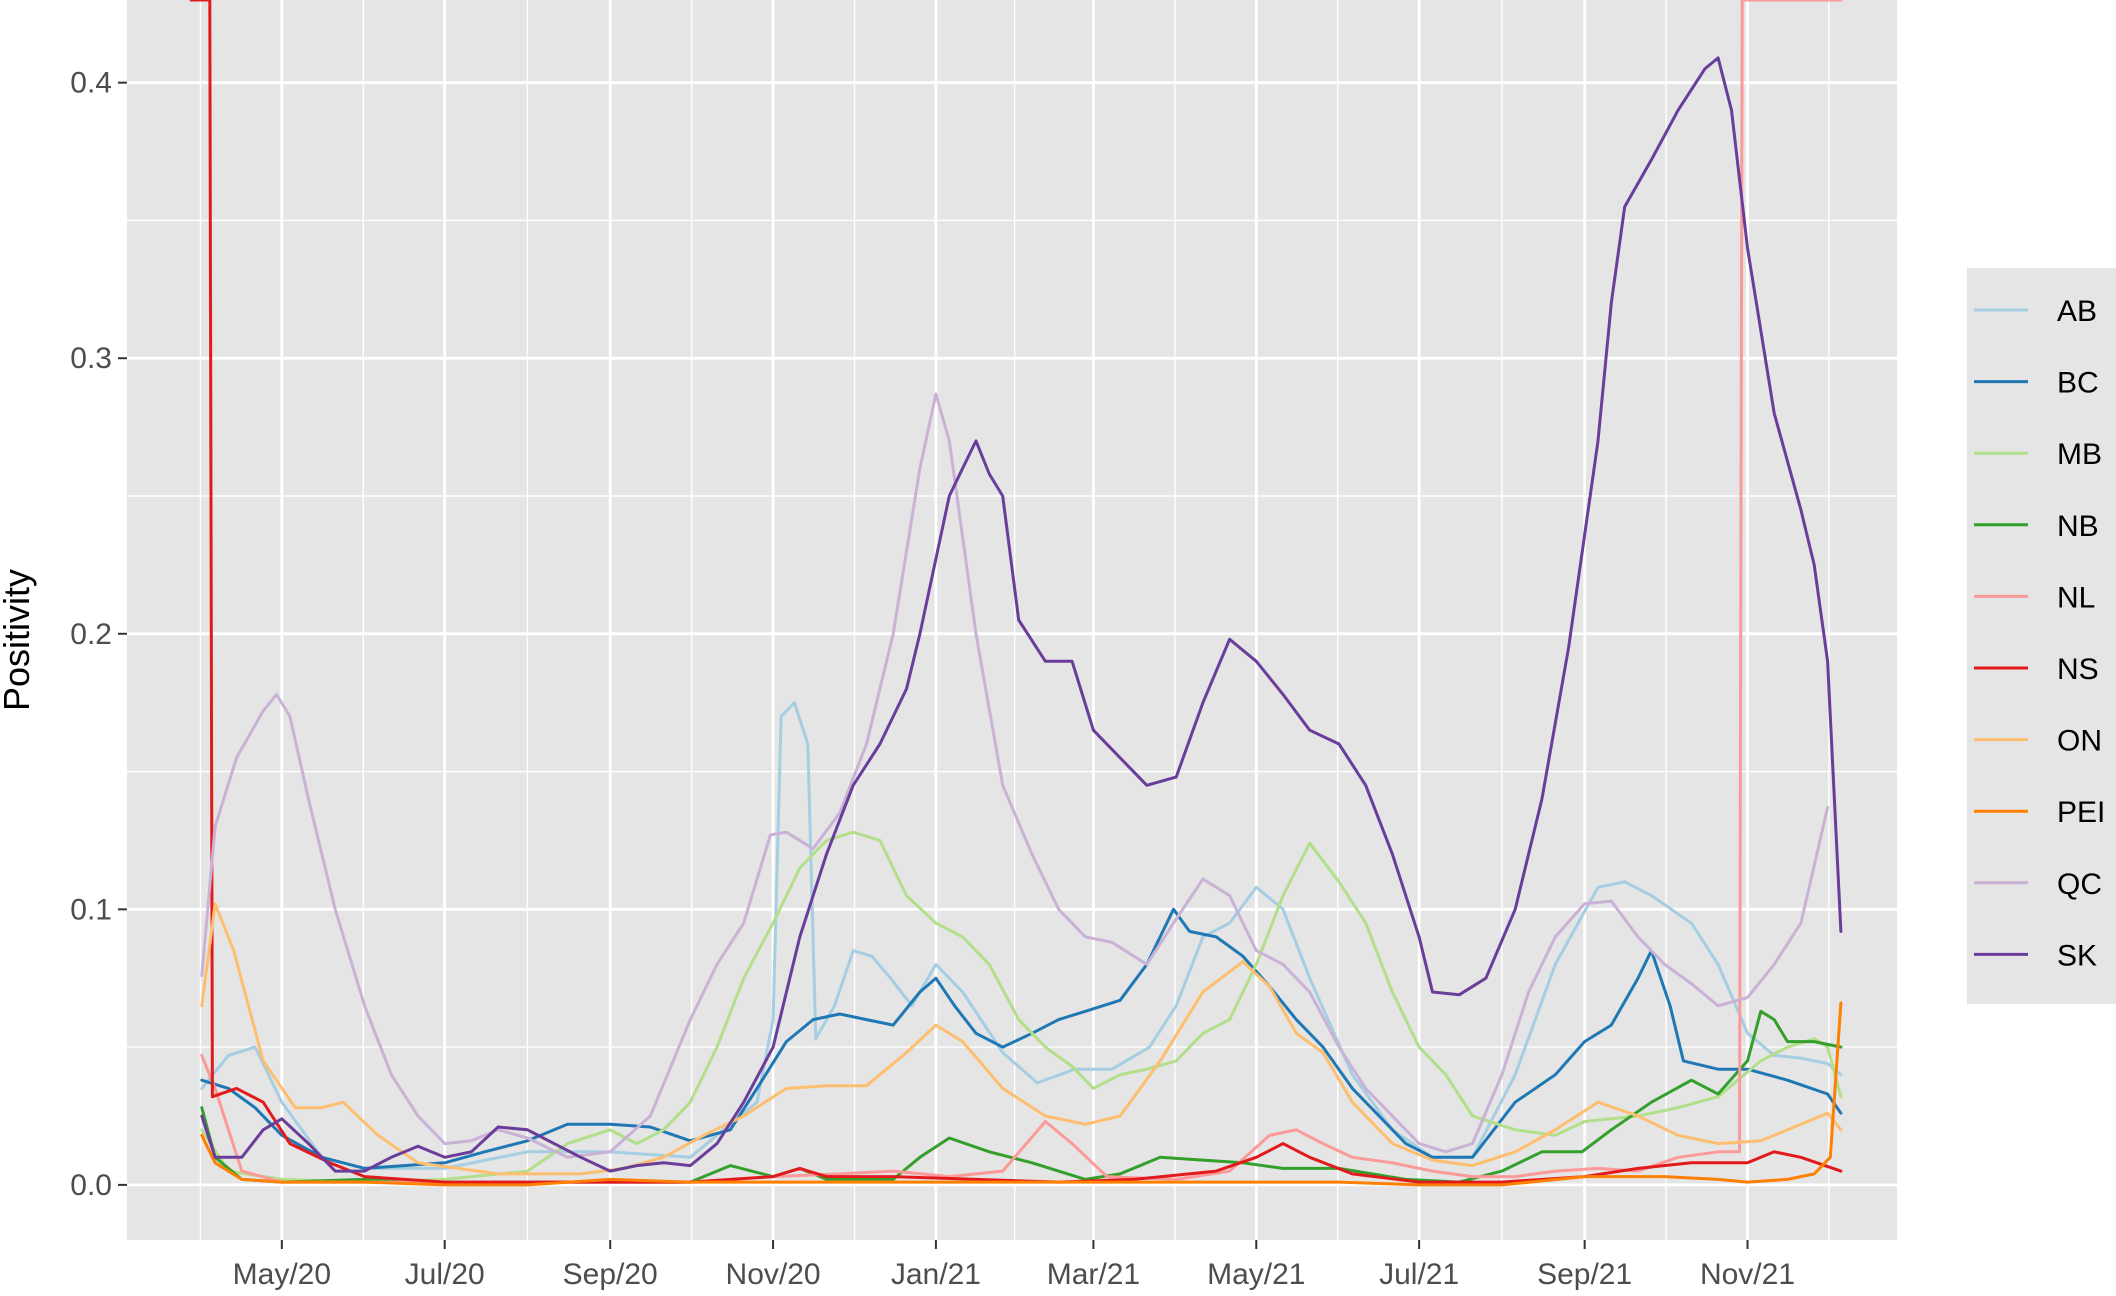 This screenshot has width=2116, height=1296. What do you see at coordinates (1093, 1274) in the screenshot?
I see `x-tick-label: Mar/21` at bounding box center [1093, 1274].